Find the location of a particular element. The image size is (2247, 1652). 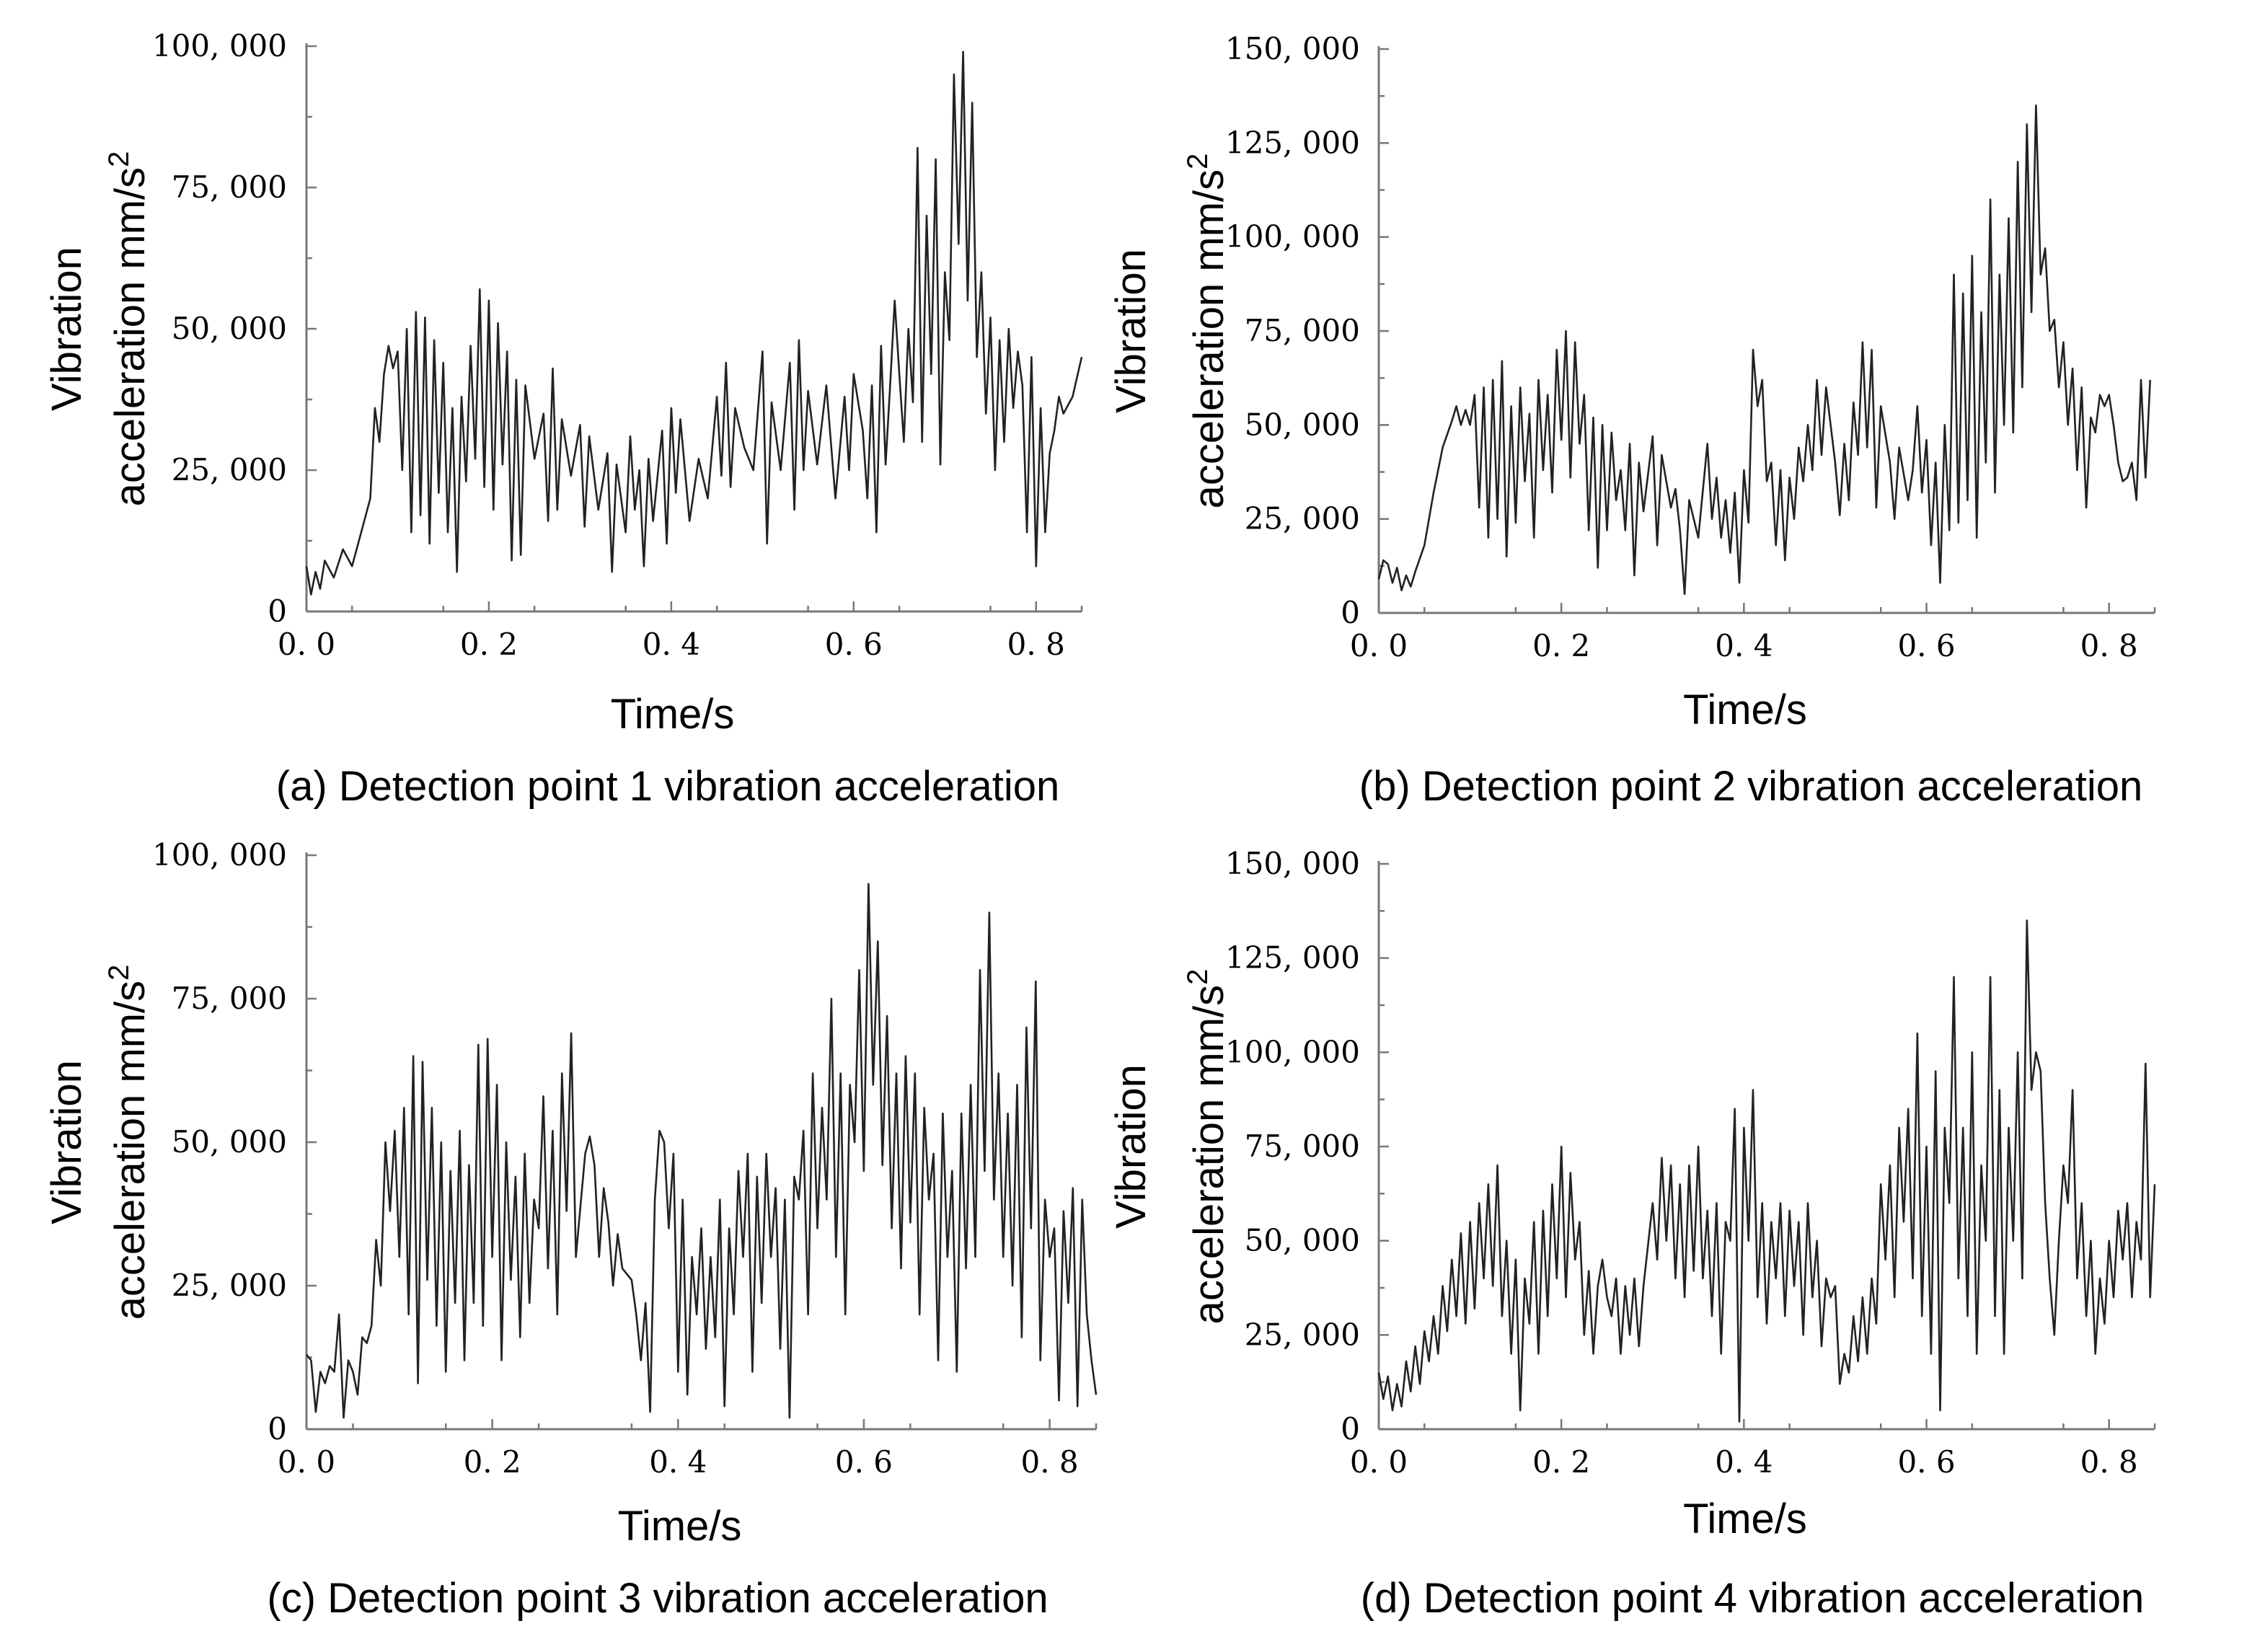

panel-d-y-tick-label: 75, 000 is located at coordinates (1302, 1146).